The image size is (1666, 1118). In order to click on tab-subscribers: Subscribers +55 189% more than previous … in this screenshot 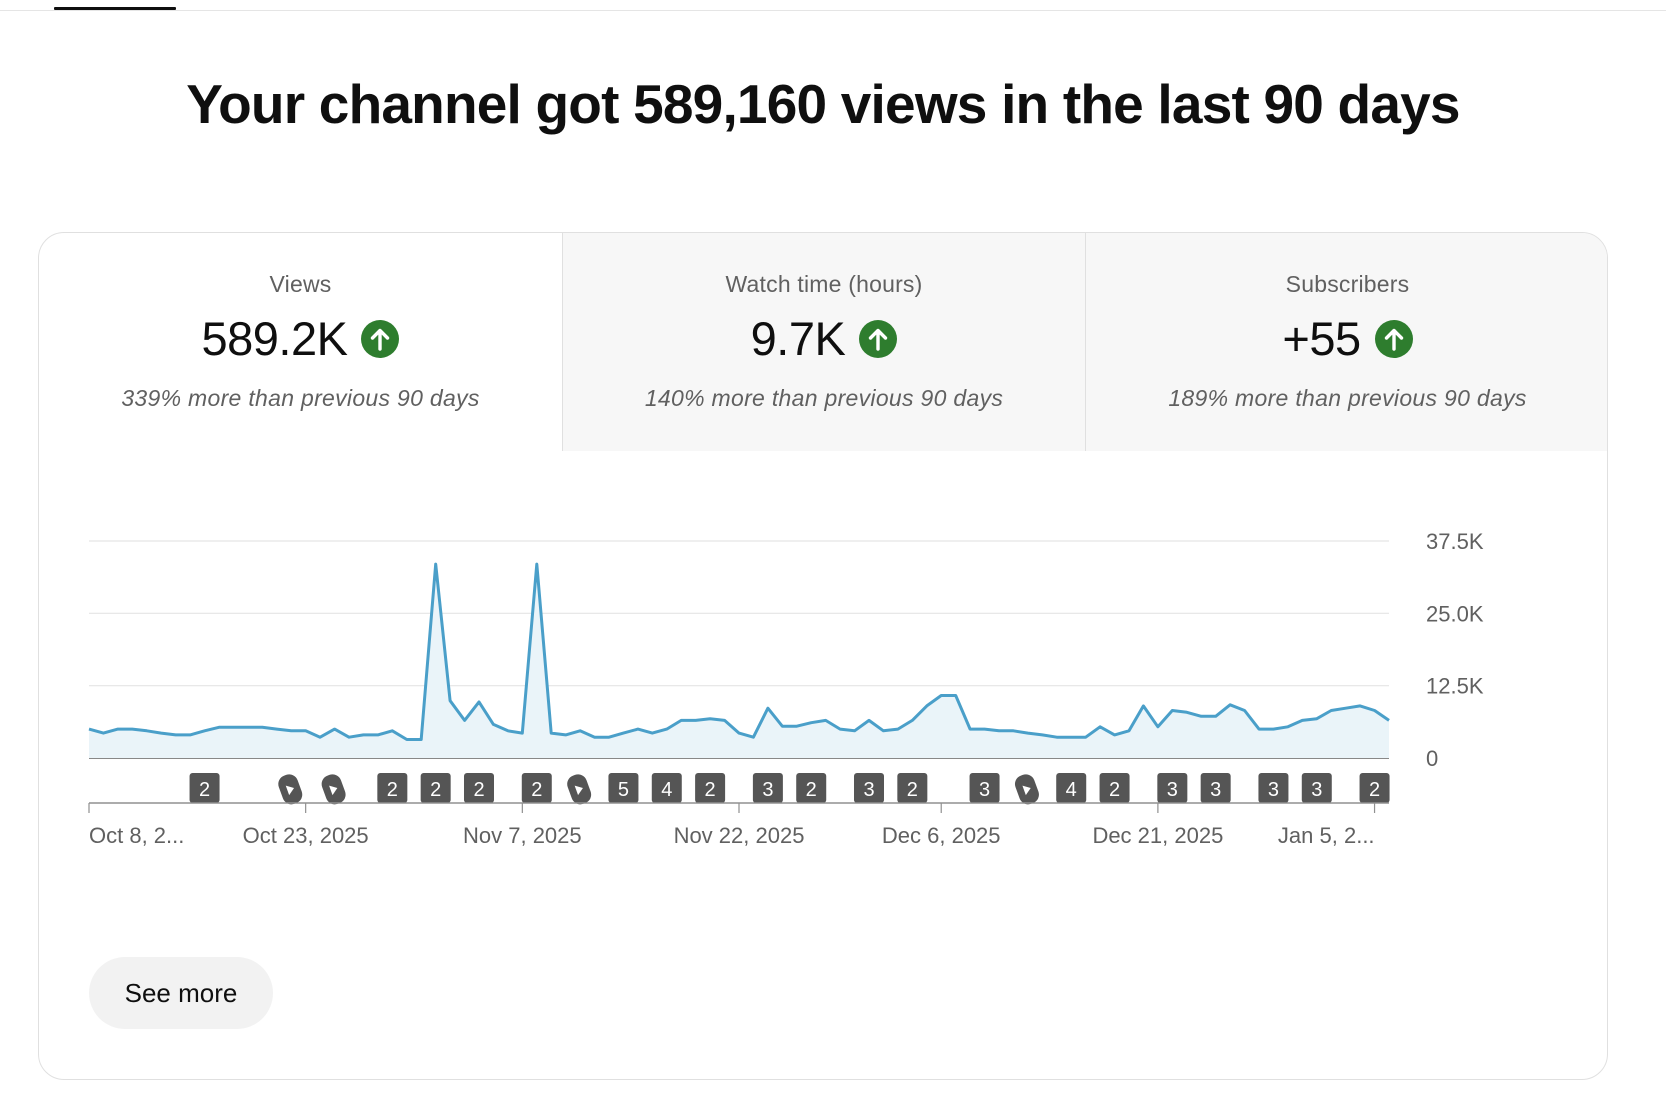, I will do `click(1346, 342)`.